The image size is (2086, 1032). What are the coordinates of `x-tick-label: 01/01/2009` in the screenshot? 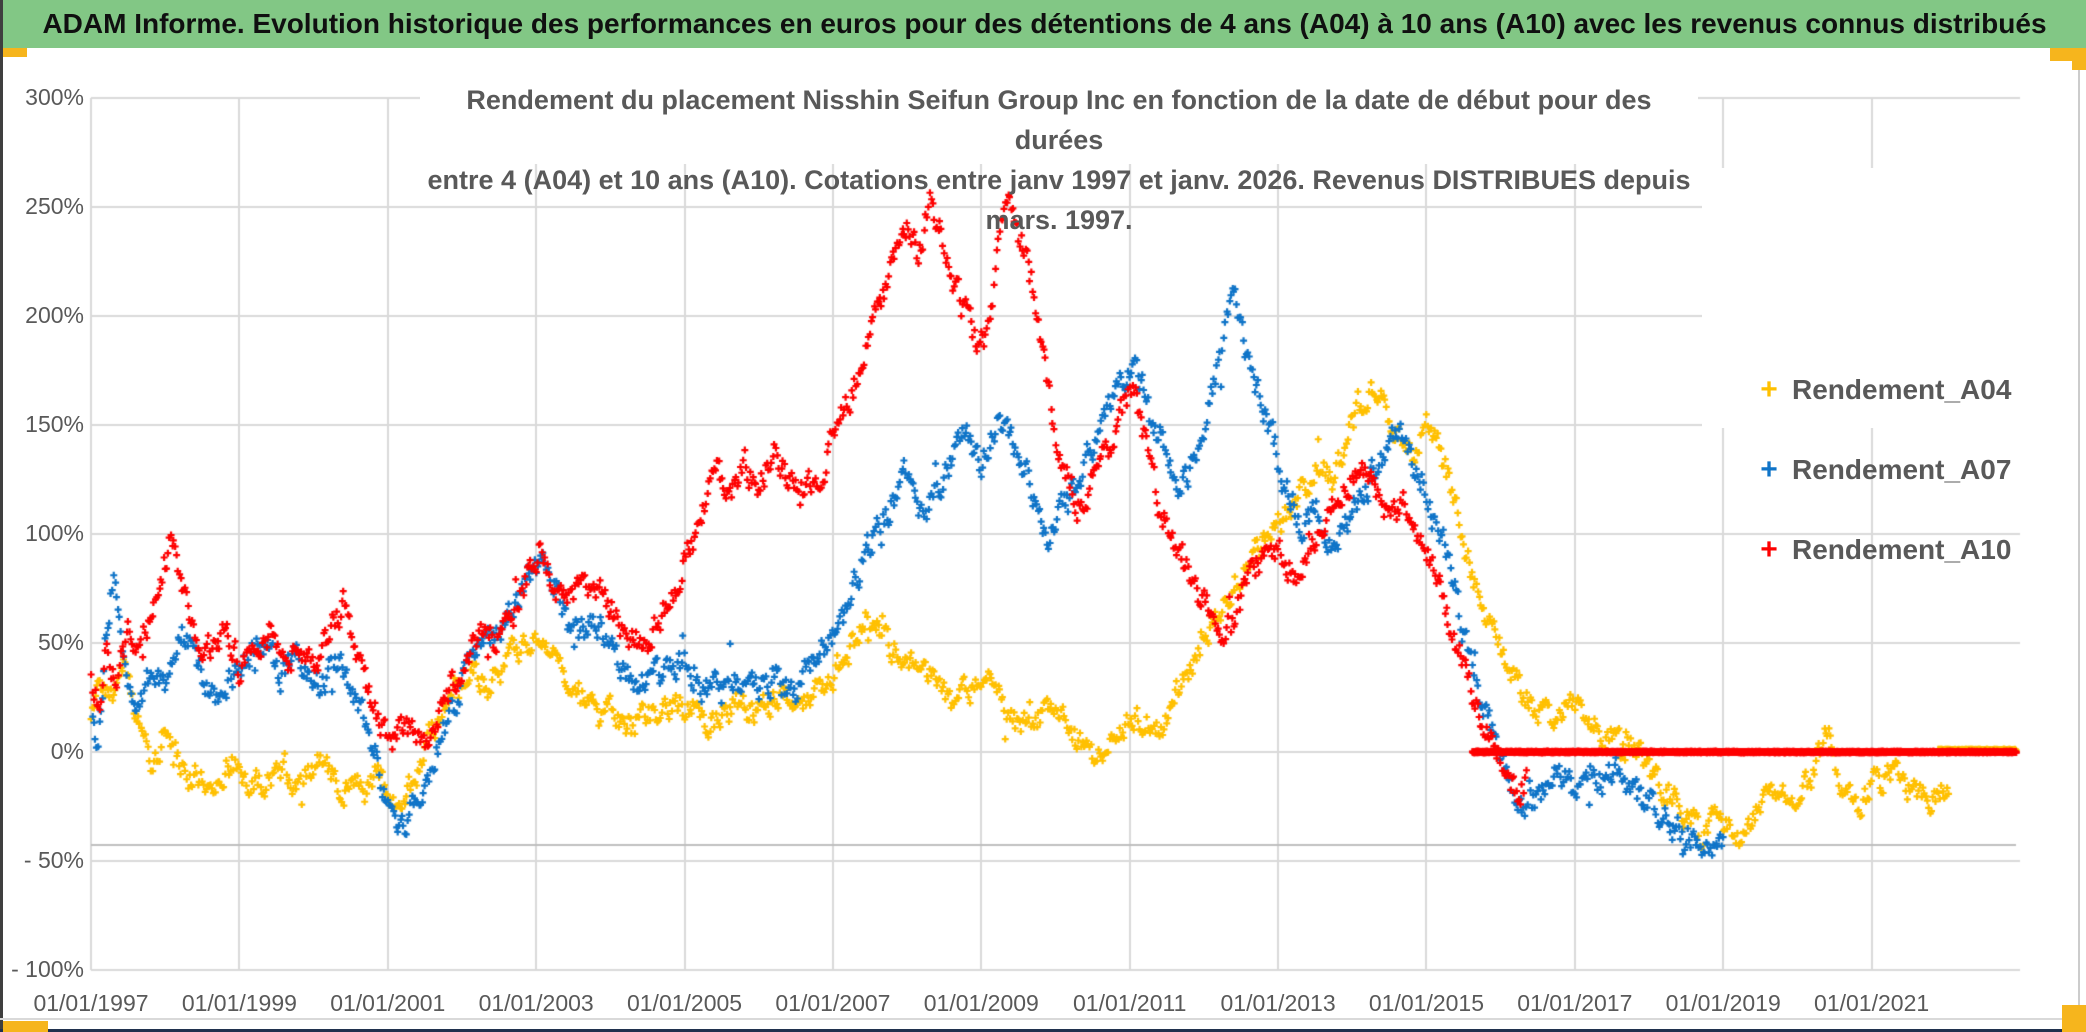 It's located at (981, 1003).